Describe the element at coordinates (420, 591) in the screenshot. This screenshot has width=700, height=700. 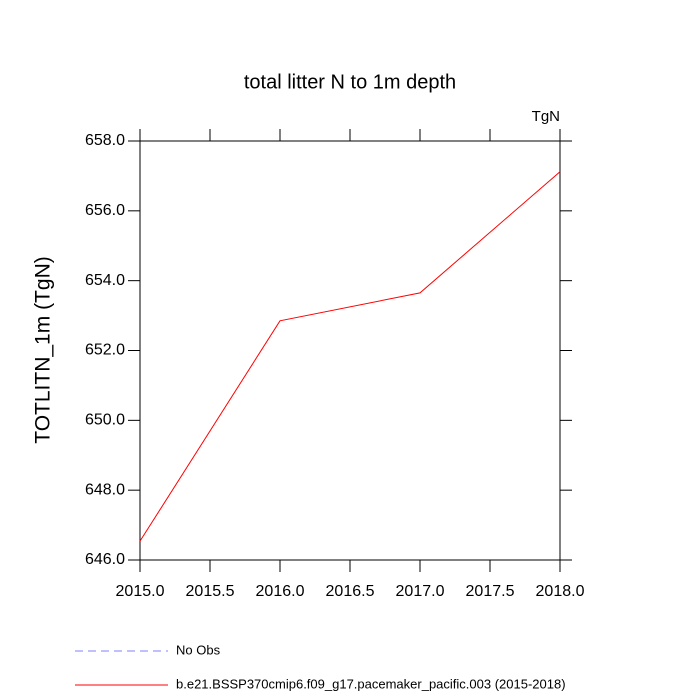
I see `x-tick-label: 2017.0` at that location.